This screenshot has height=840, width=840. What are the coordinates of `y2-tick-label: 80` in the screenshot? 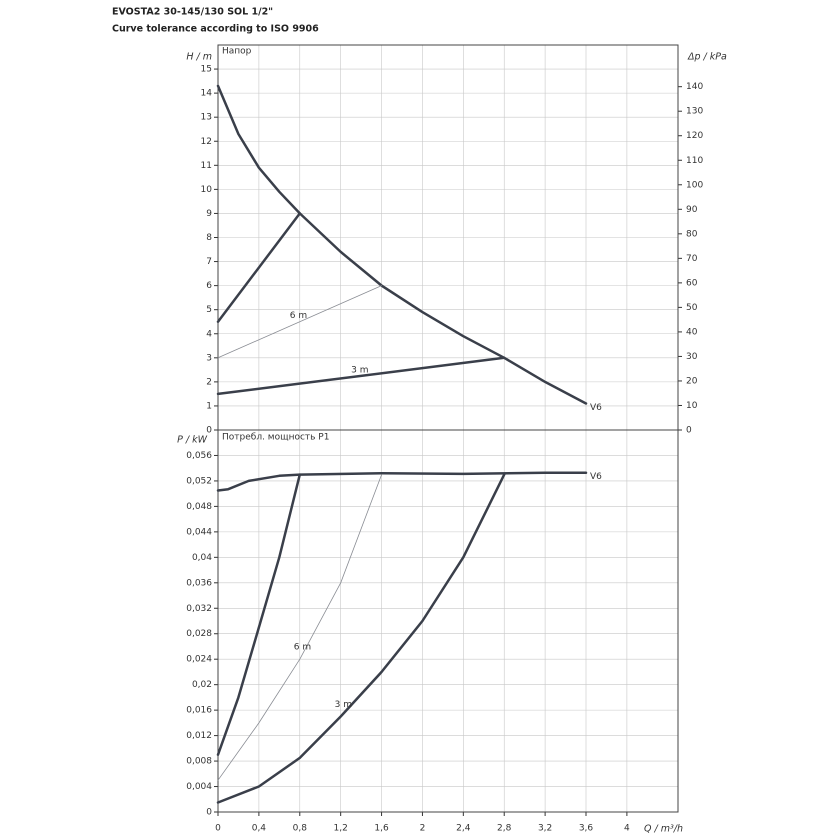 It's located at (692, 234).